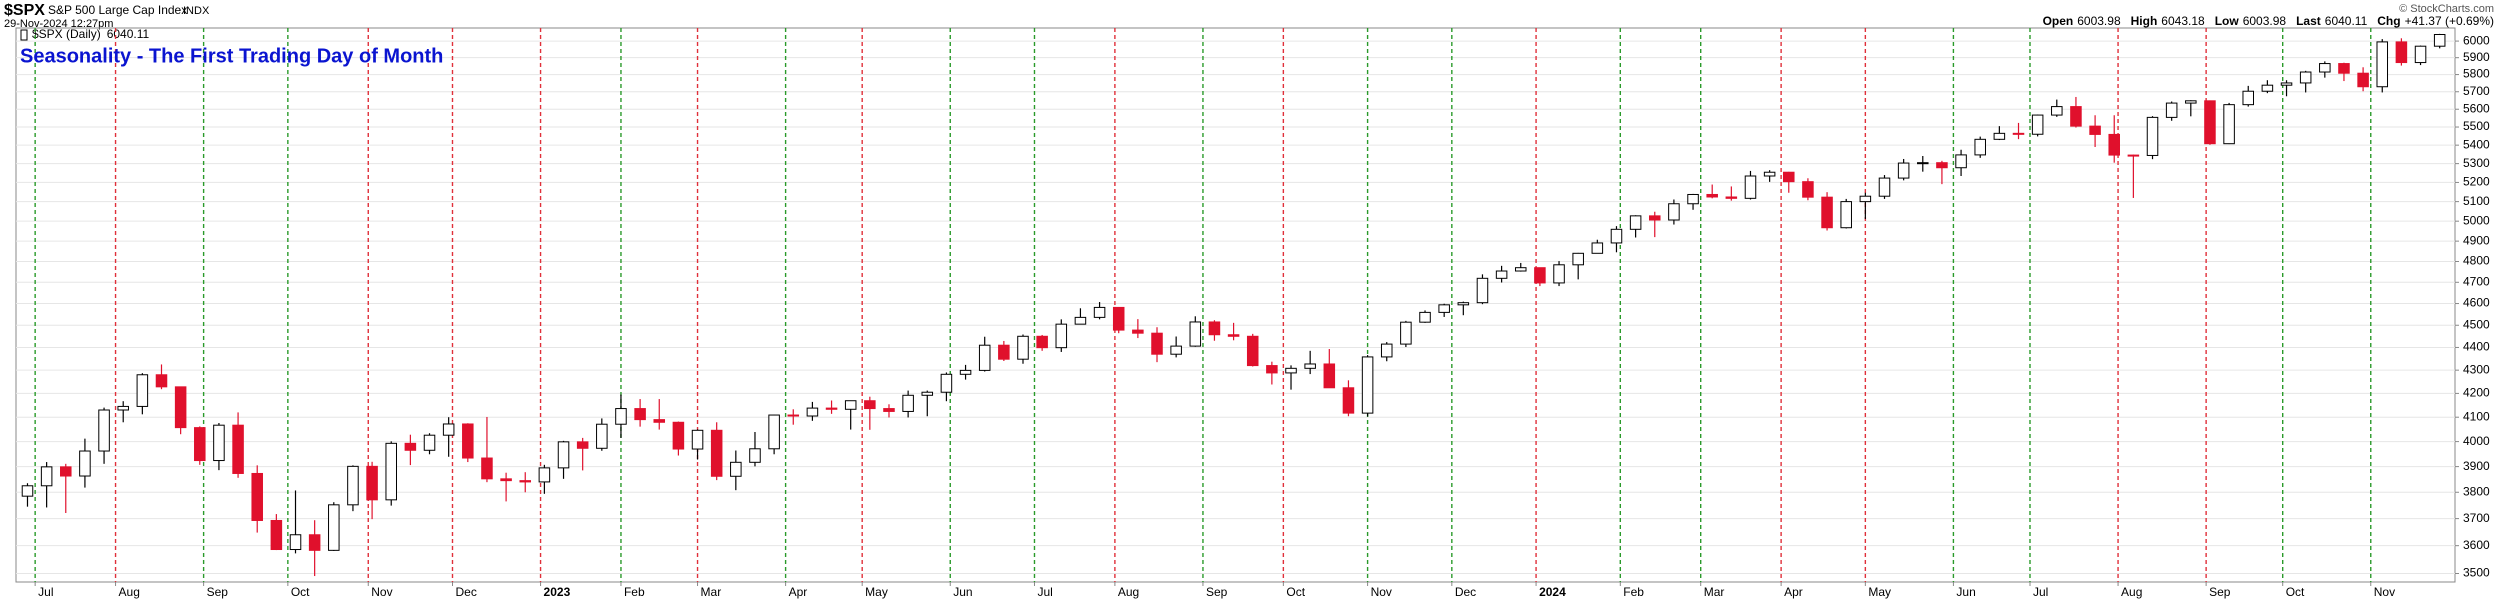 The image size is (2500, 600). Describe the element at coordinates (2476, 163) in the screenshot. I see `y-tick-label: 5300` at that location.